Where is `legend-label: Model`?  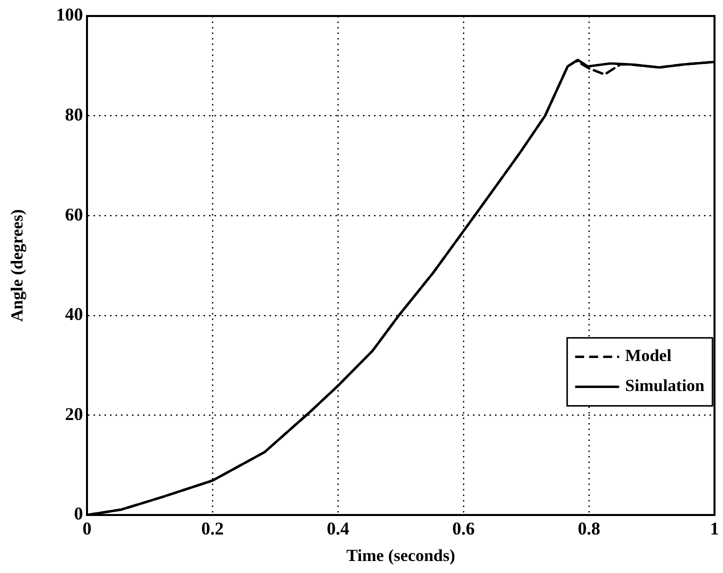 legend-label: Model is located at coordinates (648, 356).